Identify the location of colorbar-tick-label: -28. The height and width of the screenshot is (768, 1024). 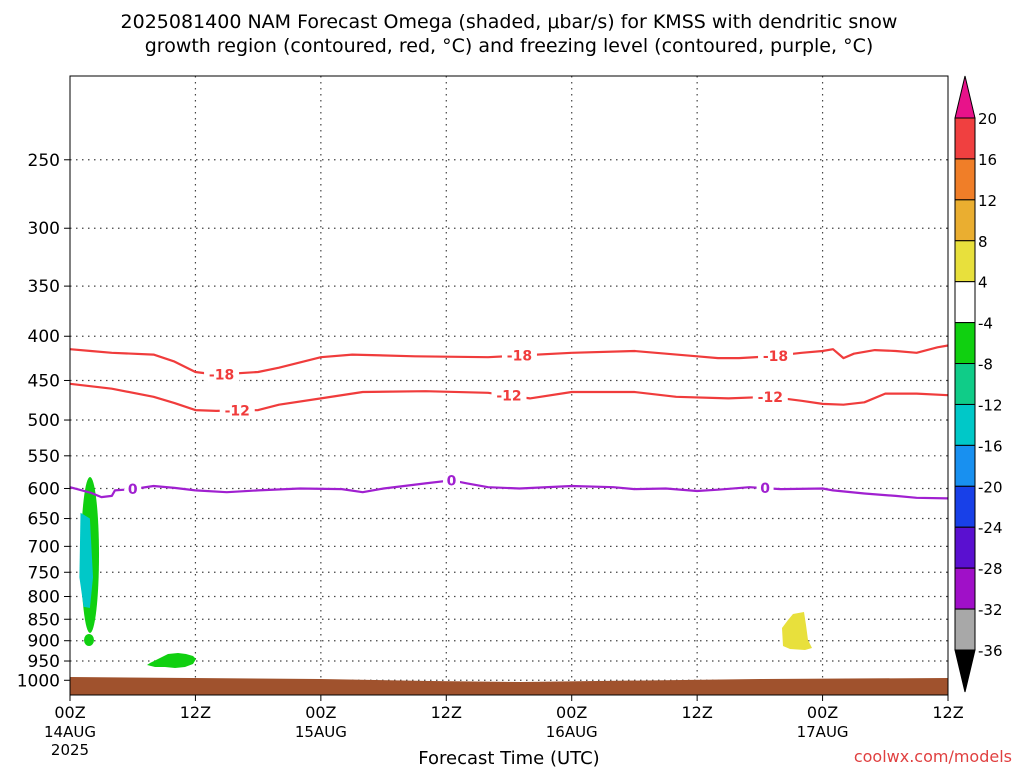
(990, 569).